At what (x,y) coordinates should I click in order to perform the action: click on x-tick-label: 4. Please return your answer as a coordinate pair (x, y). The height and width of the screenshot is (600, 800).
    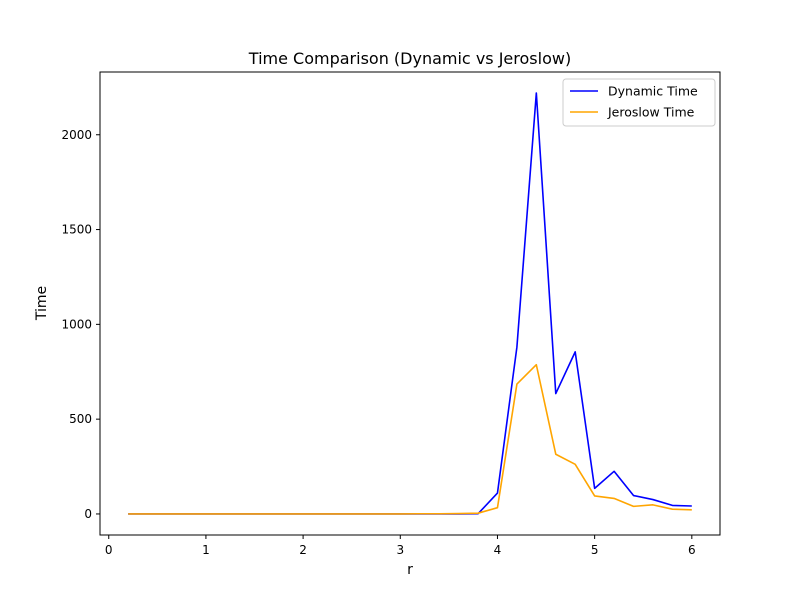
    Looking at the image, I should click on (498, 550).